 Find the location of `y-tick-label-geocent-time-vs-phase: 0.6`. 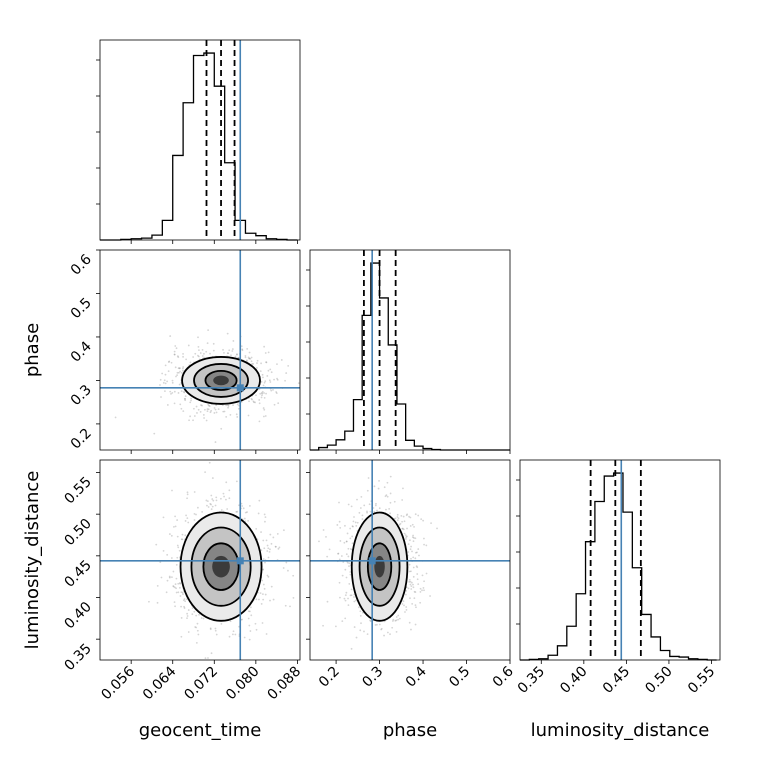

y-tick-label-geocent-time-vs-phase: 0.6 is located at coordinates (81, 264).